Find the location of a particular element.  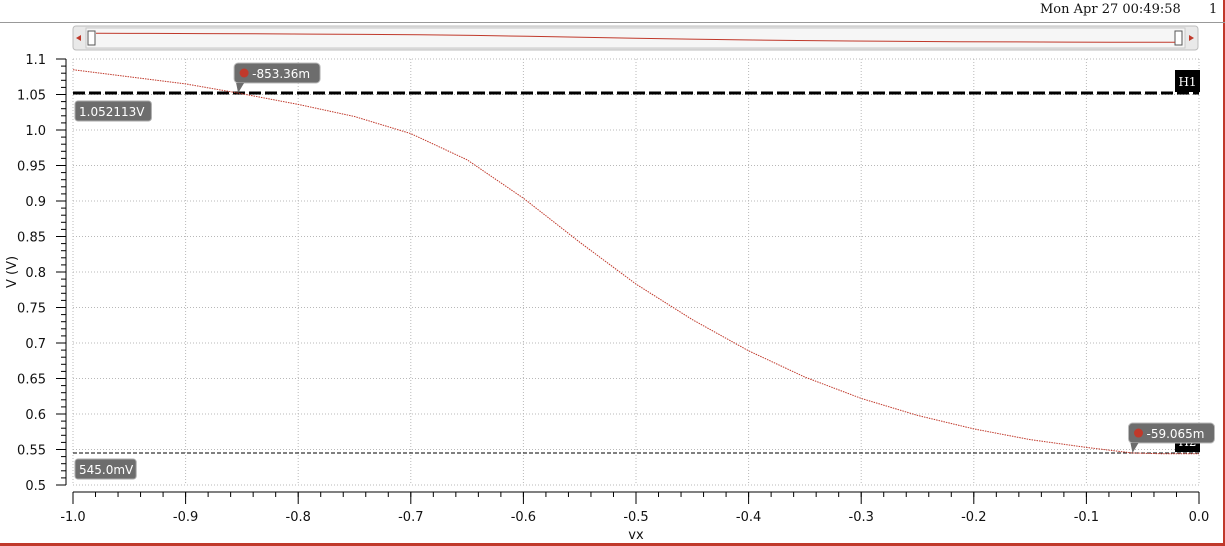

overview-curve is located at coordinates (635, 37).